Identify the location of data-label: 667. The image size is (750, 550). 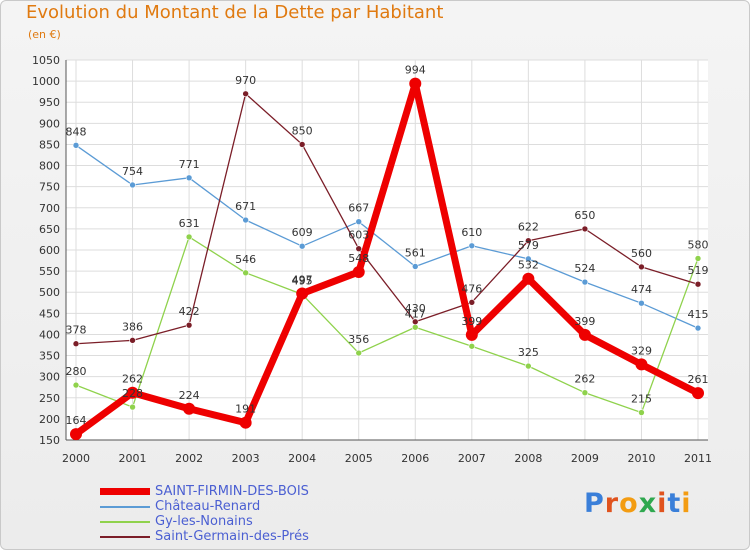
(358, 208).